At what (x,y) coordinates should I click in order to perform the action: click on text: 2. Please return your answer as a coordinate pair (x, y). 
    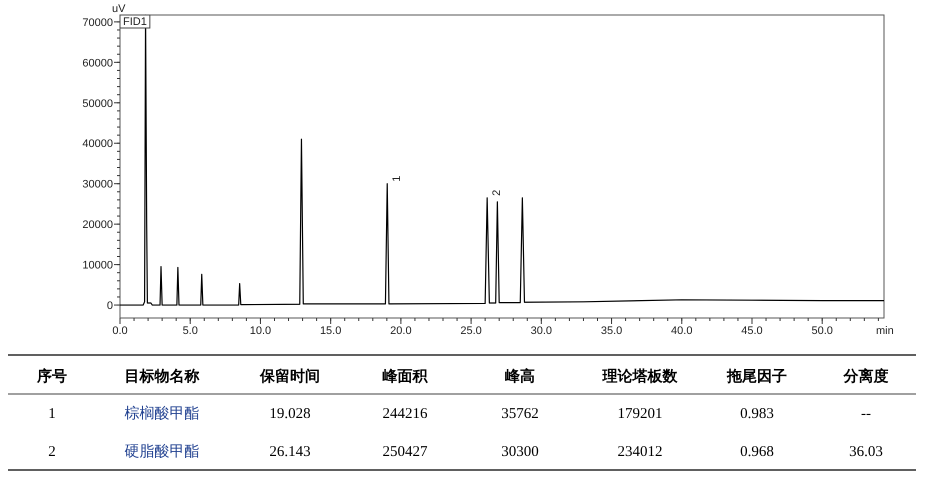
    Looking at the image, I should click on (52, 452).